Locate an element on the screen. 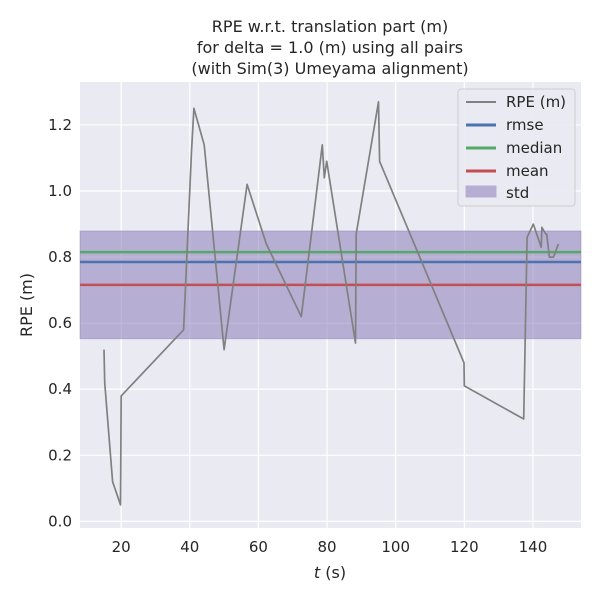 This screenshot has width=600, height=600. stat-lines-layer is located at coordinates (330, 268).